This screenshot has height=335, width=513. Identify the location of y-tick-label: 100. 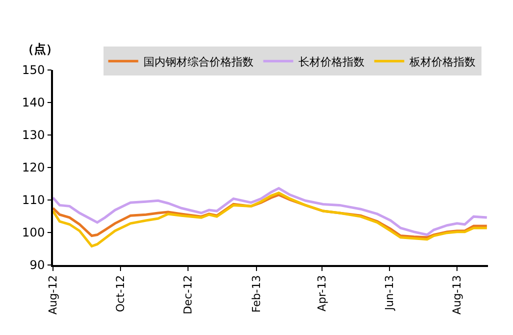
(33, 233).